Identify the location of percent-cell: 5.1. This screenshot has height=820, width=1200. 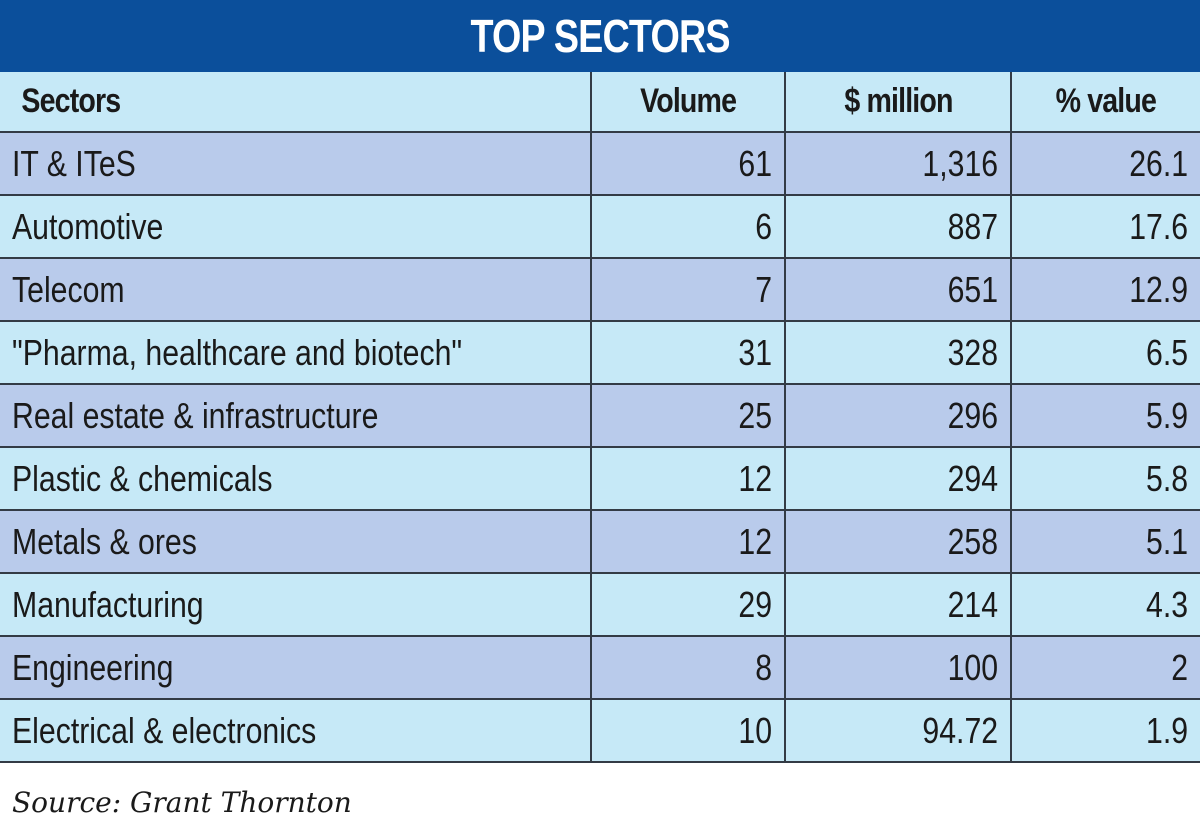
(1105, 542).